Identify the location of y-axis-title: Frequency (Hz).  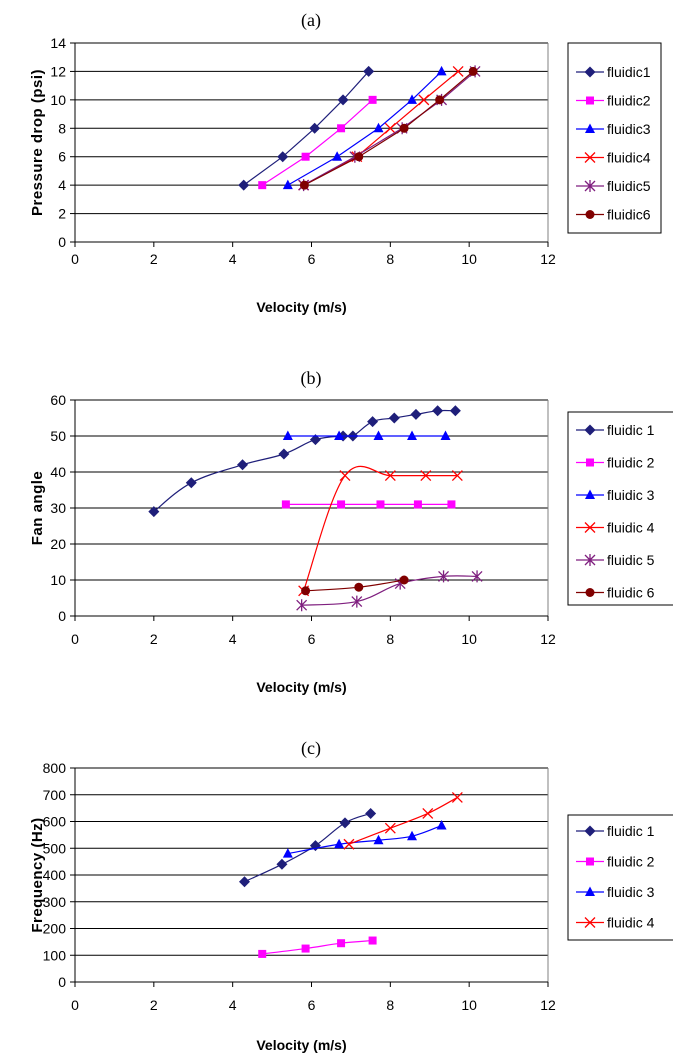
(37, 874).